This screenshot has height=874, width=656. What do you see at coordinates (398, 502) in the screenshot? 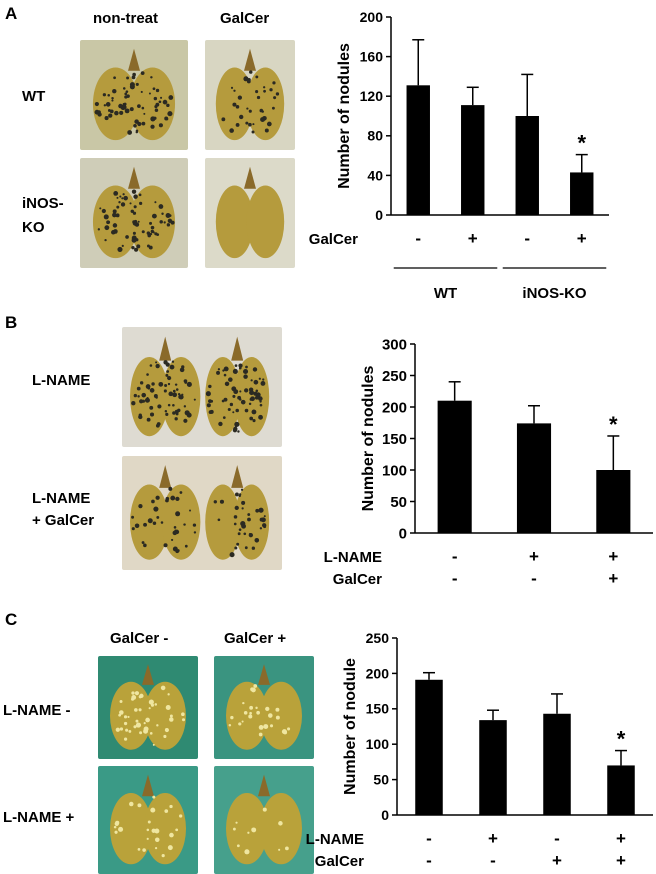
I see `y-tick-label: 50` at bounding box center [398, 502].